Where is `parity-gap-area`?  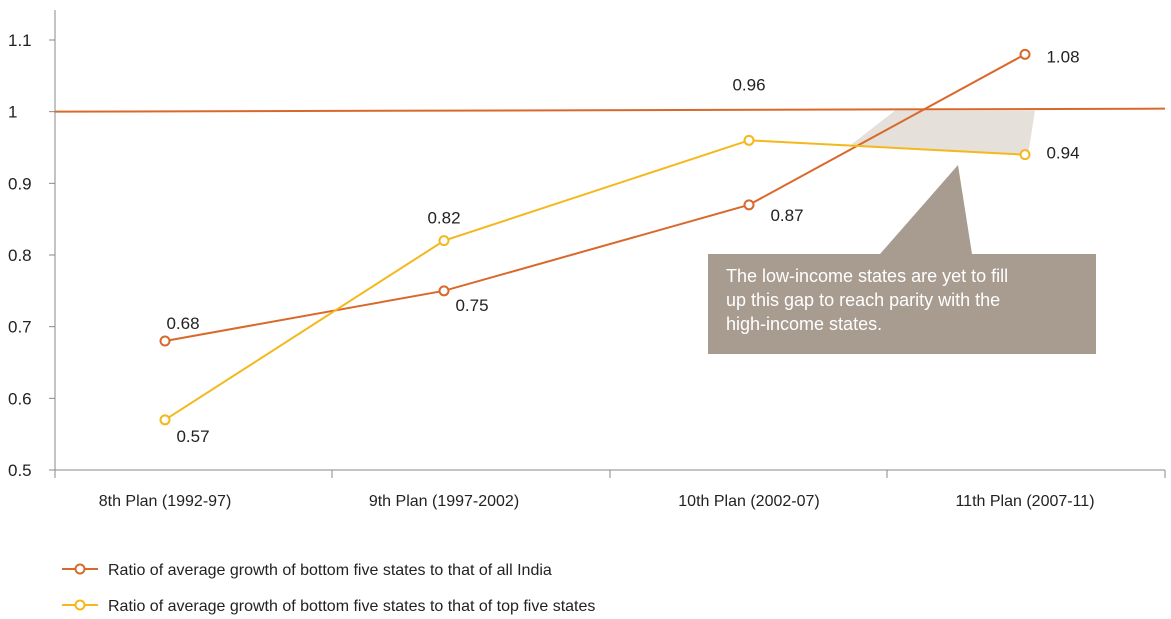 parity-gap-area is located at coordinates (942, 132).